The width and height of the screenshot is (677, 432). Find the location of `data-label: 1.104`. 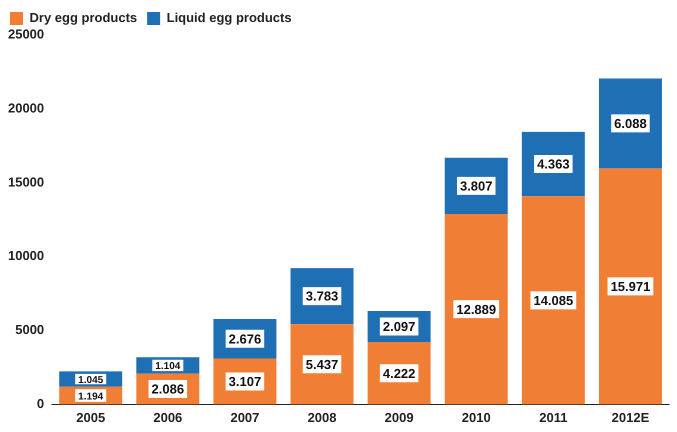

data-label: 1.104 is located at coordinates (168, 366).